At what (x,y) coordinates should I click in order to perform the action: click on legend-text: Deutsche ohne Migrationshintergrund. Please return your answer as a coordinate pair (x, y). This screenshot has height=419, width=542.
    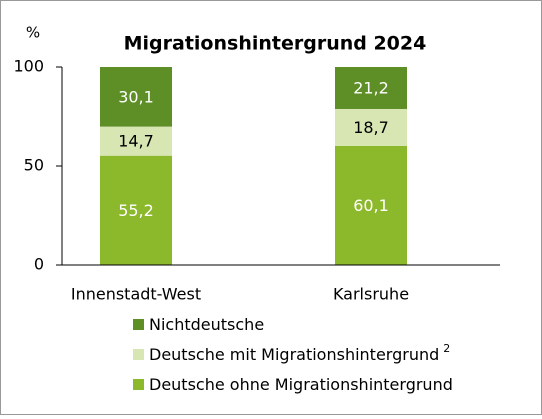
    Looking at the image, I should click on (301, 384).